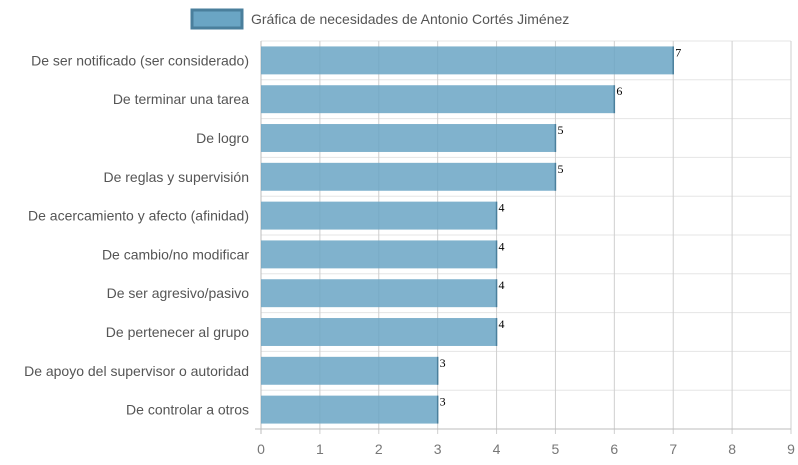 The image size is (798, 465). What do you see at coordinates (261, 449) in the screenshot?
I see `x-tick-label: 0` at bounding box center [261, 449].